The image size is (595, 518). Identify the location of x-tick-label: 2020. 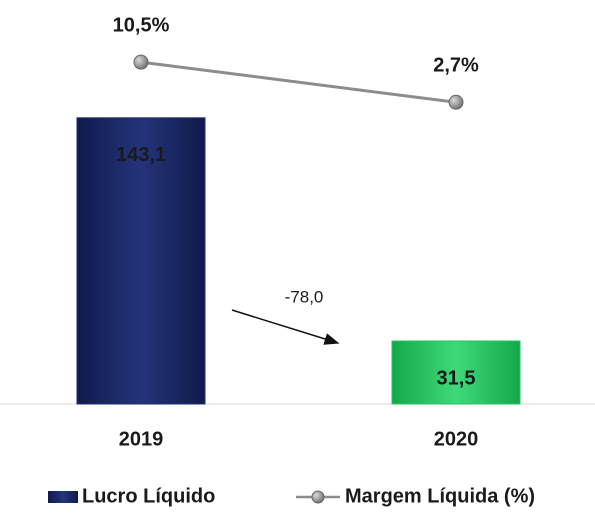
(456, 439).